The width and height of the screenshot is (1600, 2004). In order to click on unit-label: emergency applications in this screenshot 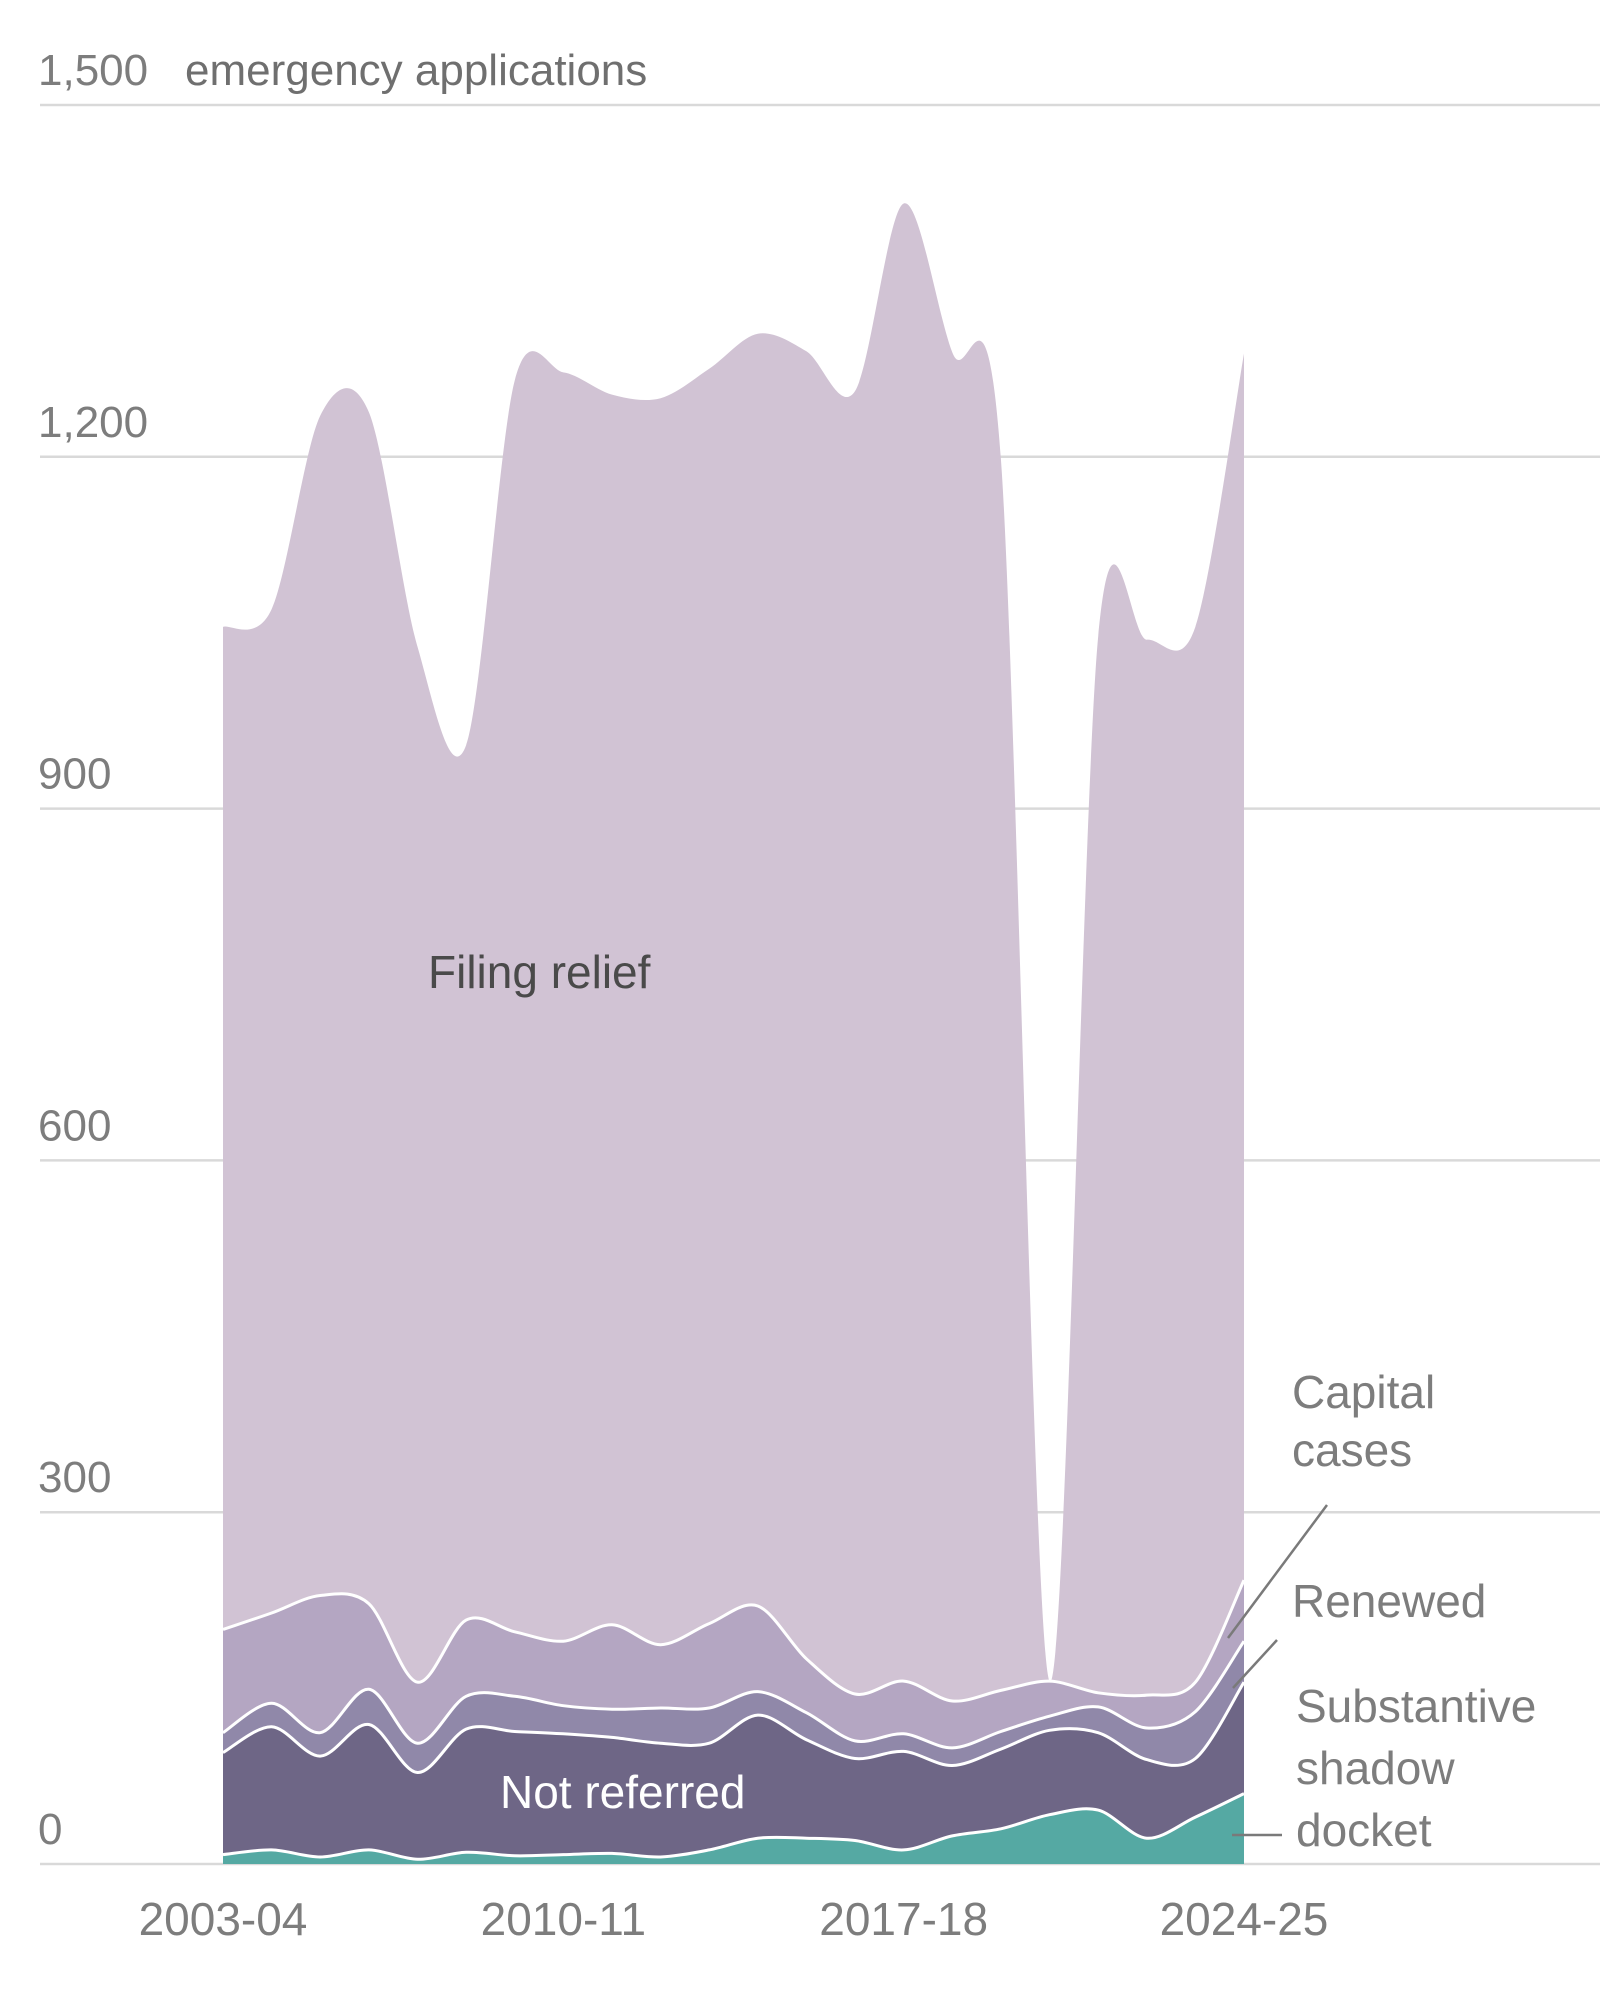, I will do `click(416, 70)`.